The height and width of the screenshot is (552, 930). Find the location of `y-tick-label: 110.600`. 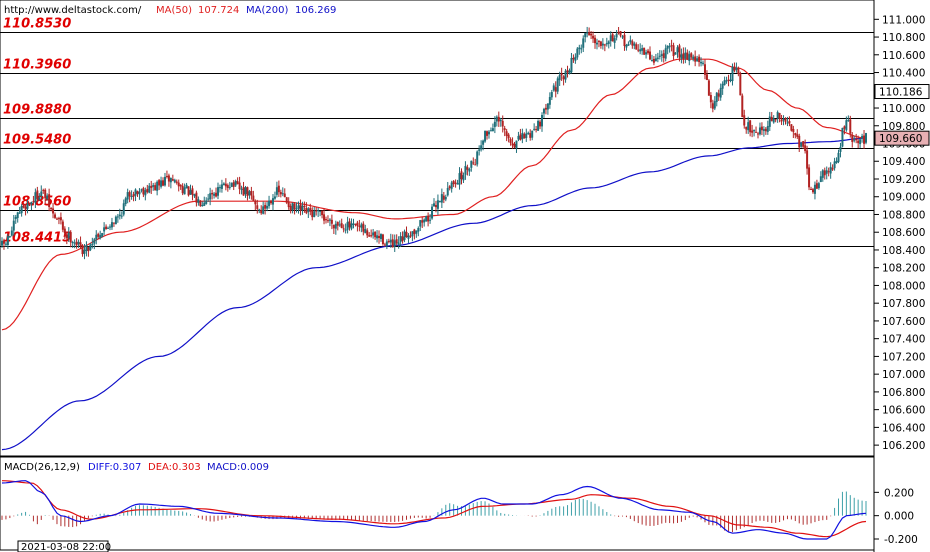

y-tick-label: 110.600 is located at coordinates (903, 56).